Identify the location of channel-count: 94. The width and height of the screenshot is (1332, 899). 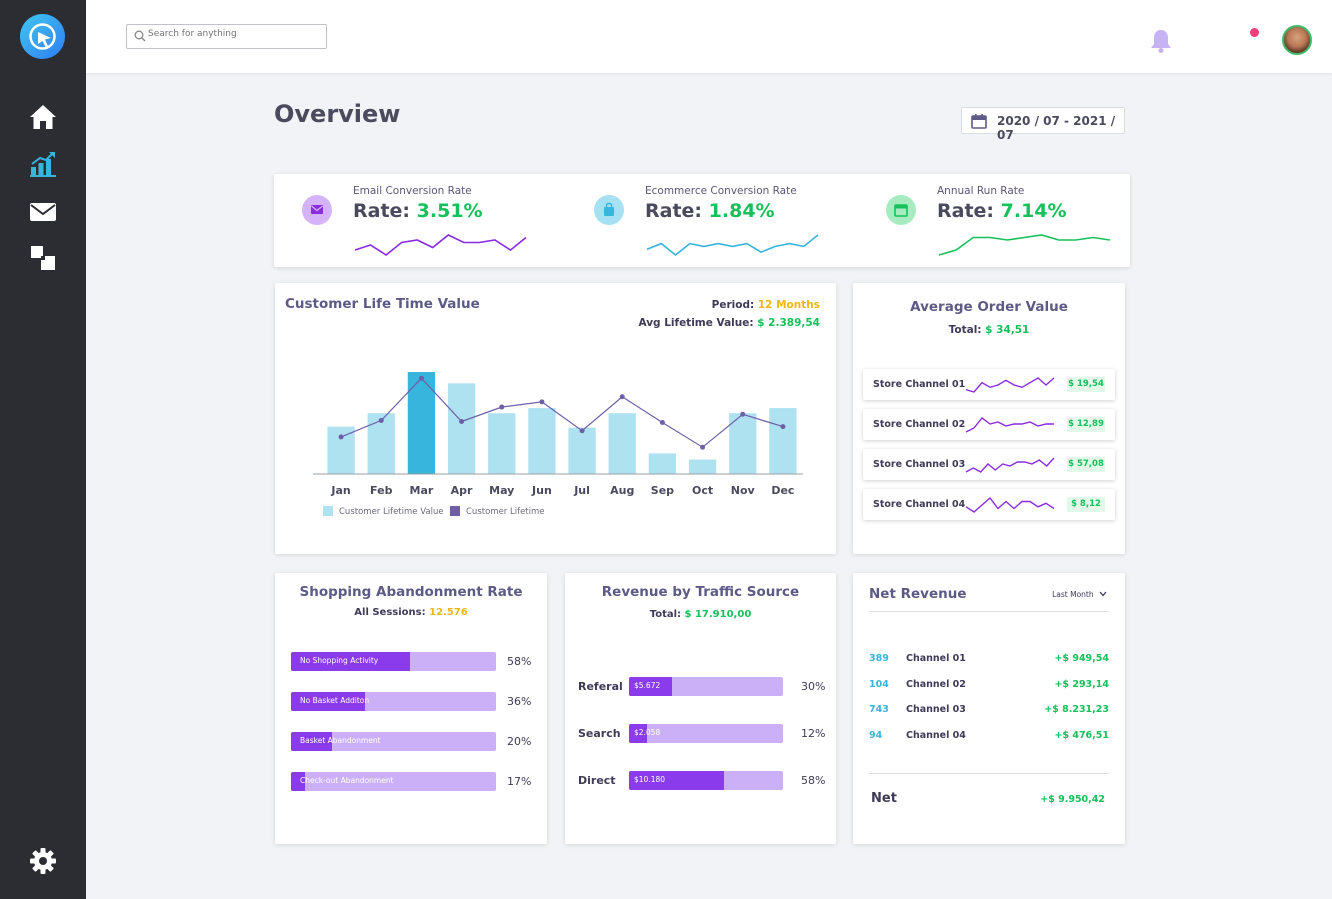
(876, 735).